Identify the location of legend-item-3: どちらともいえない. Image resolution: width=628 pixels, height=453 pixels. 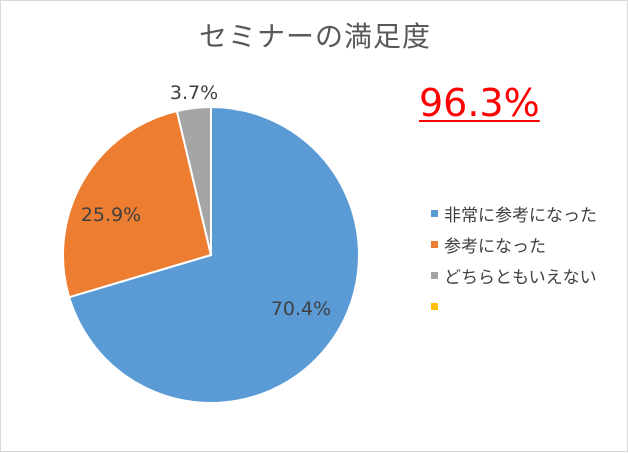
(514, 275).